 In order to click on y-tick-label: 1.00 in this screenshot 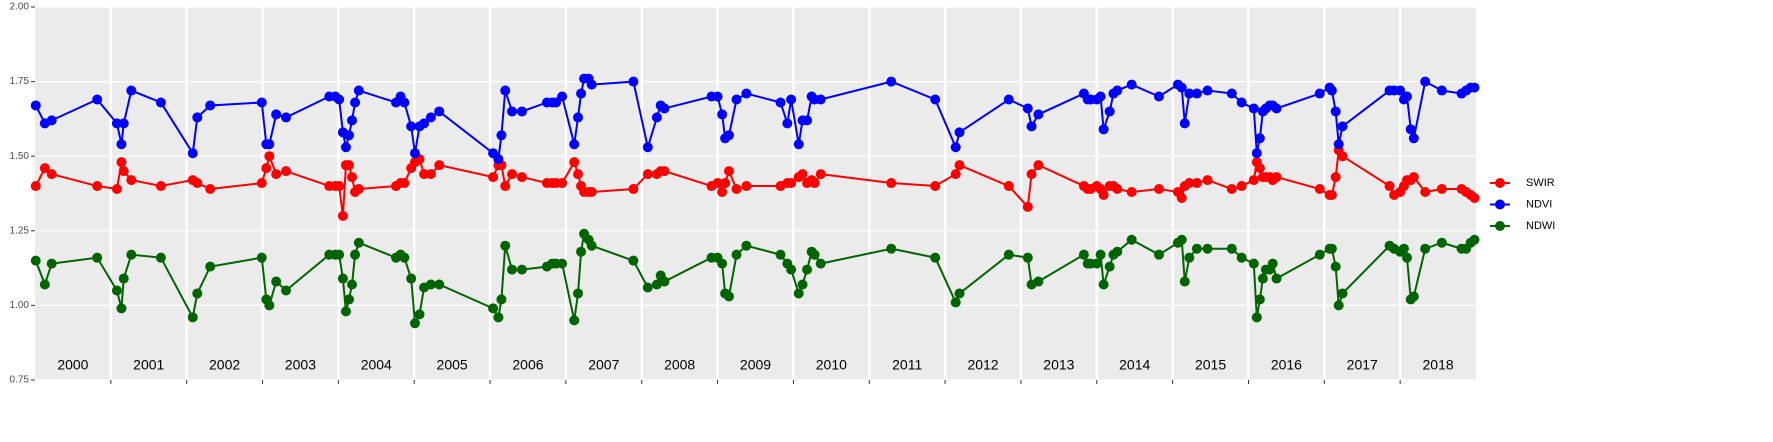, I will do `click(20, 305)`.